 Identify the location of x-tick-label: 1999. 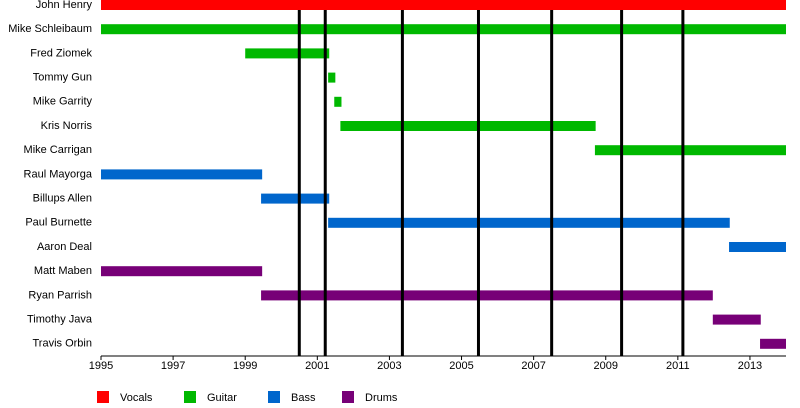
(245, 366).